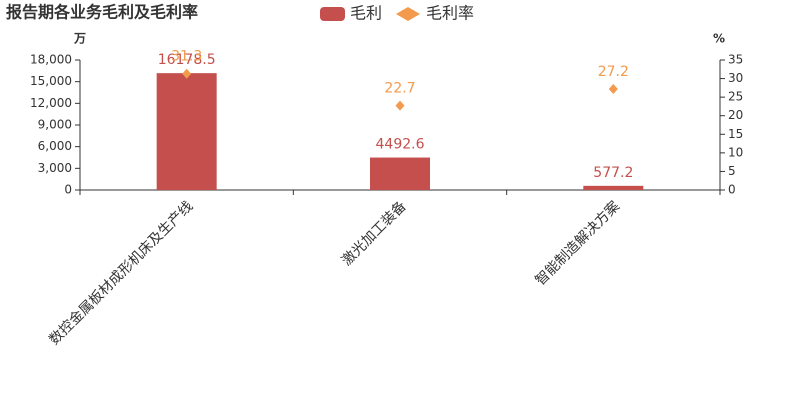 This screenshot has width=800, height=400. What do you see at coordinates (735, 60) in the screenshot?
I see `y2-tick-label: 35` at bounding box center [735, 60].